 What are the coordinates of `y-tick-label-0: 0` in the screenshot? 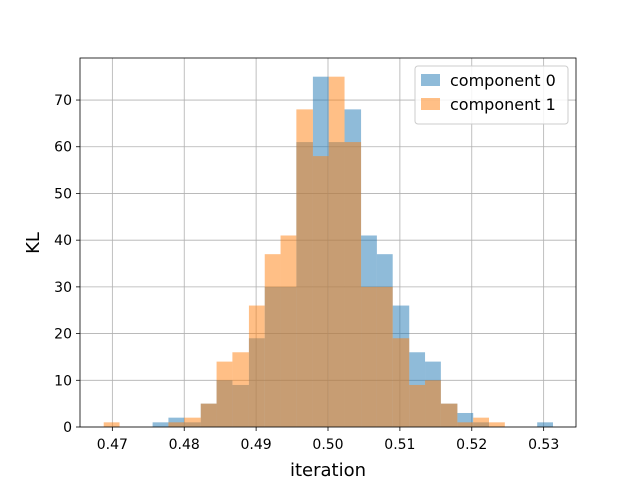 It's located at (67, 428).